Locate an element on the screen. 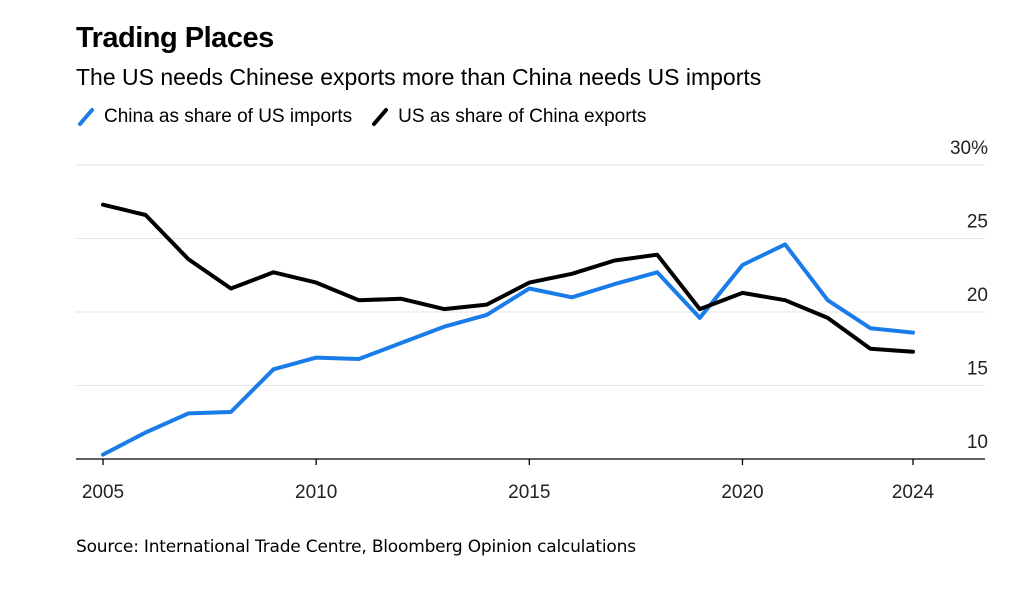 This screenshot has width=1024, height=591. y-axis-ticks: 10 15 20 25 30% is located at coordinates (969, 295).